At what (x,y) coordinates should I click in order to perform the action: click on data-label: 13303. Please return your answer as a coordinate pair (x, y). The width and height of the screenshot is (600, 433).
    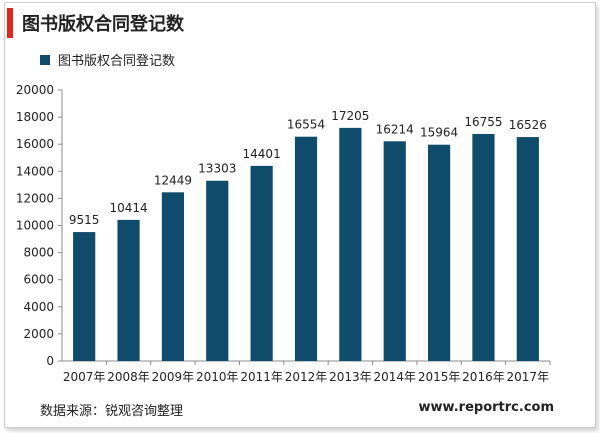
    Looking at the image, I should click on (217, 169).